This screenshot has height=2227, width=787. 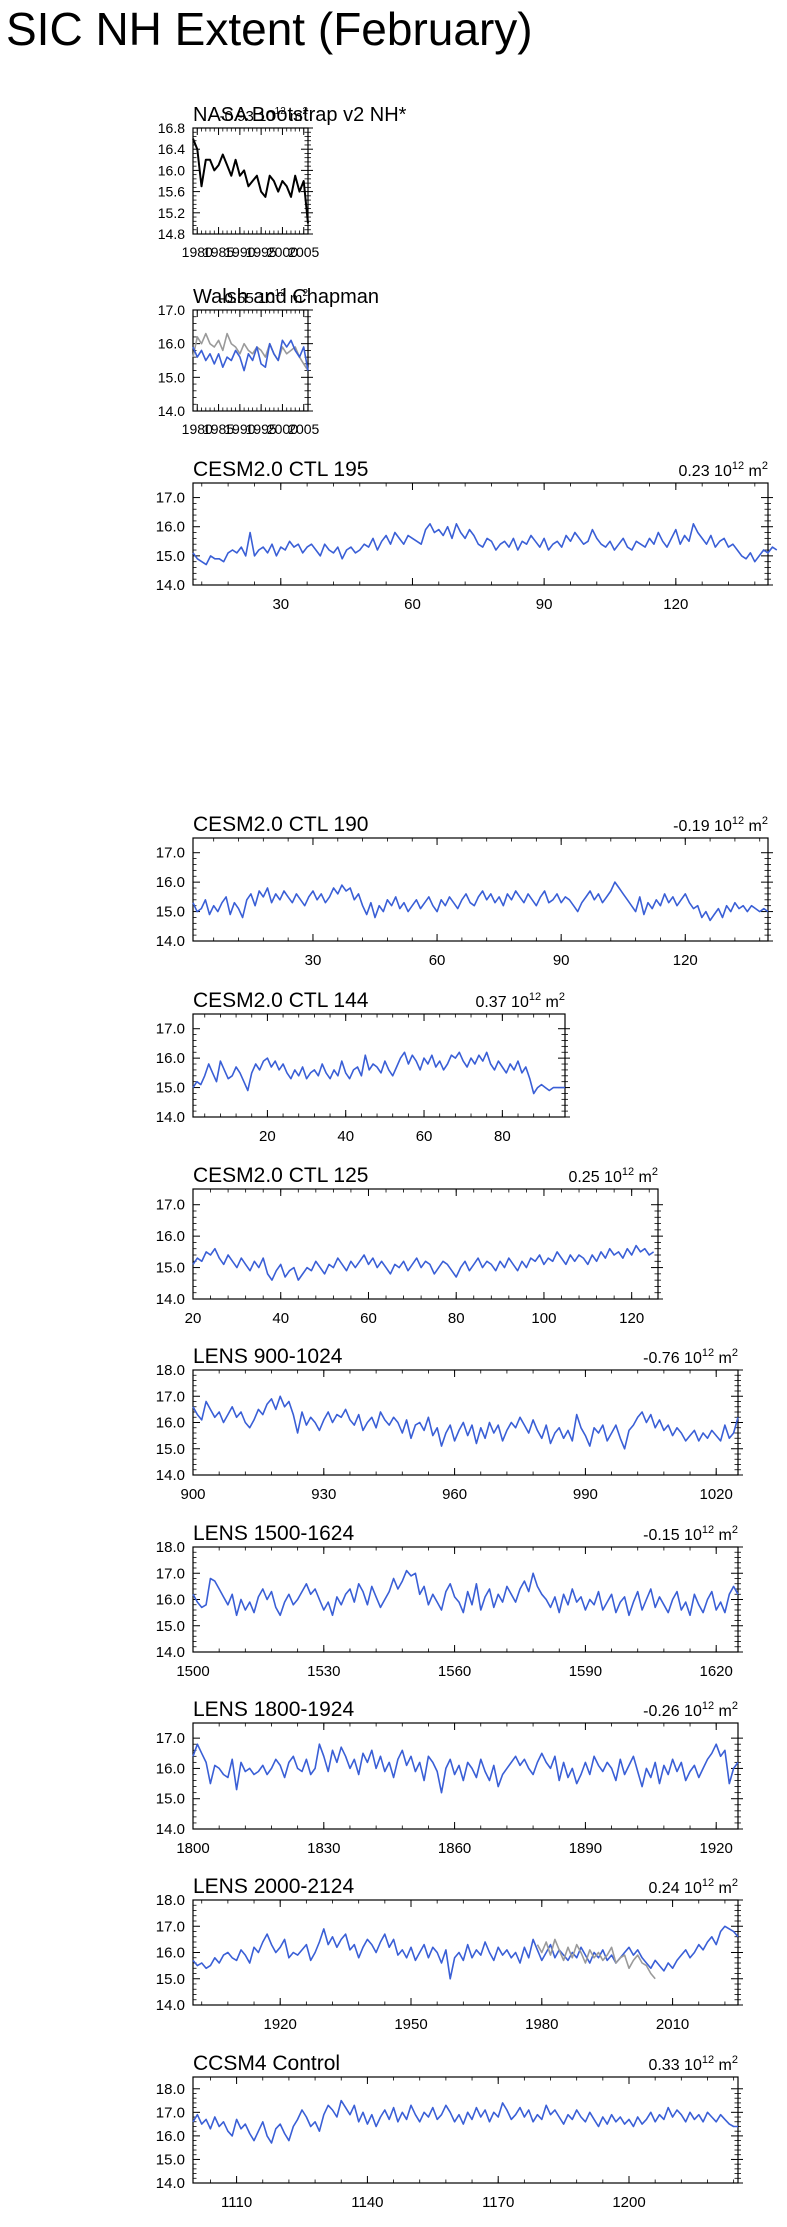 What do you see at coordinates (171, 149) in the screenshot?
I see `y-tick-label: 16.4` at bounding box center [171, 149].